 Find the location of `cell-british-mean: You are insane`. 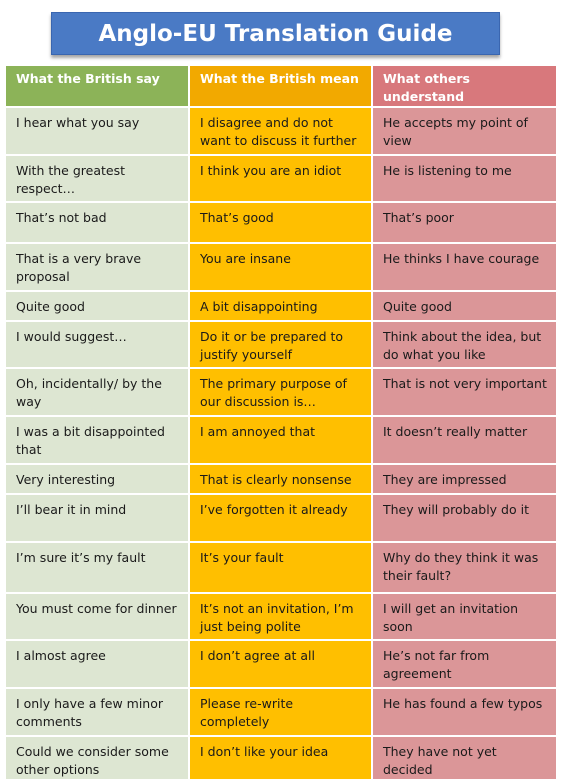

cell-british-mean: You are insane is located at coordinates (281, 267).